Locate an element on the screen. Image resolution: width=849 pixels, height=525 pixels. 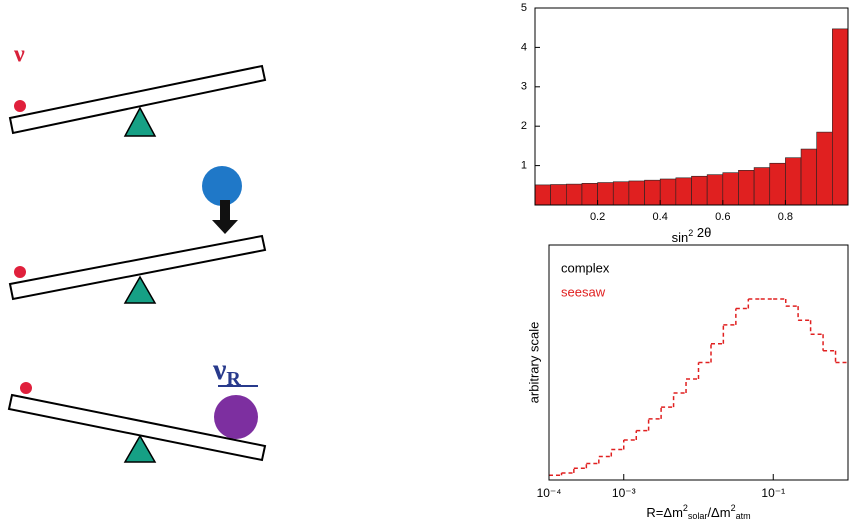
x-tick-label: 0.6 is located at coordinates (722, 217).